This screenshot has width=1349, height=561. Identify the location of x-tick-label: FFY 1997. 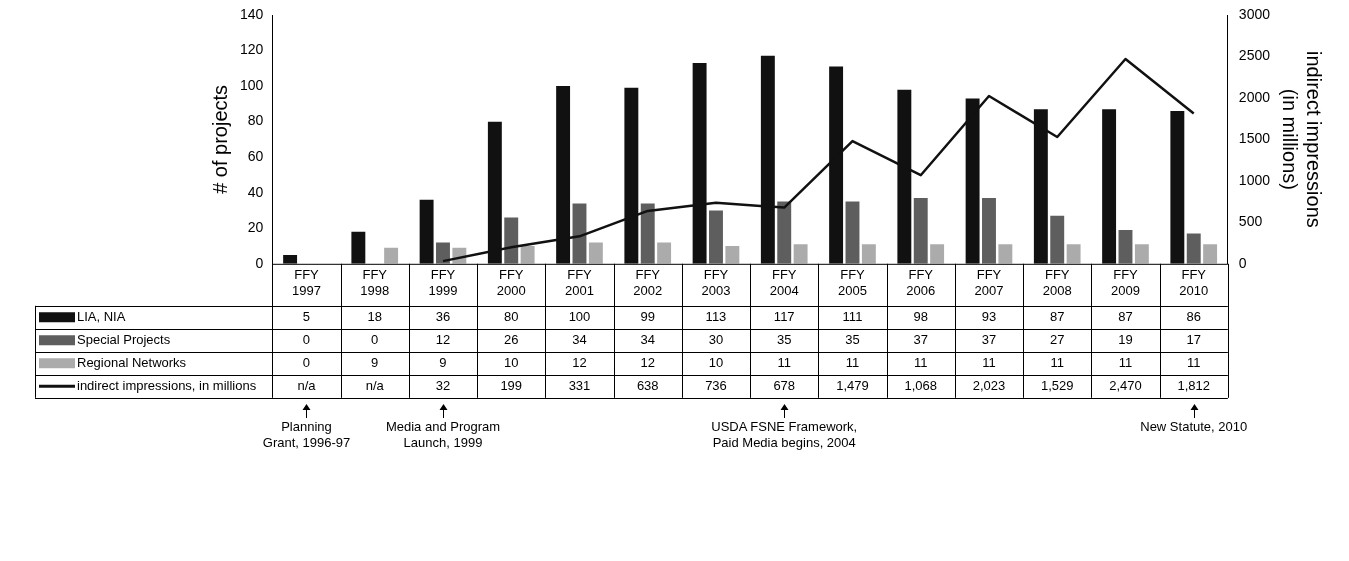
(306, 282).